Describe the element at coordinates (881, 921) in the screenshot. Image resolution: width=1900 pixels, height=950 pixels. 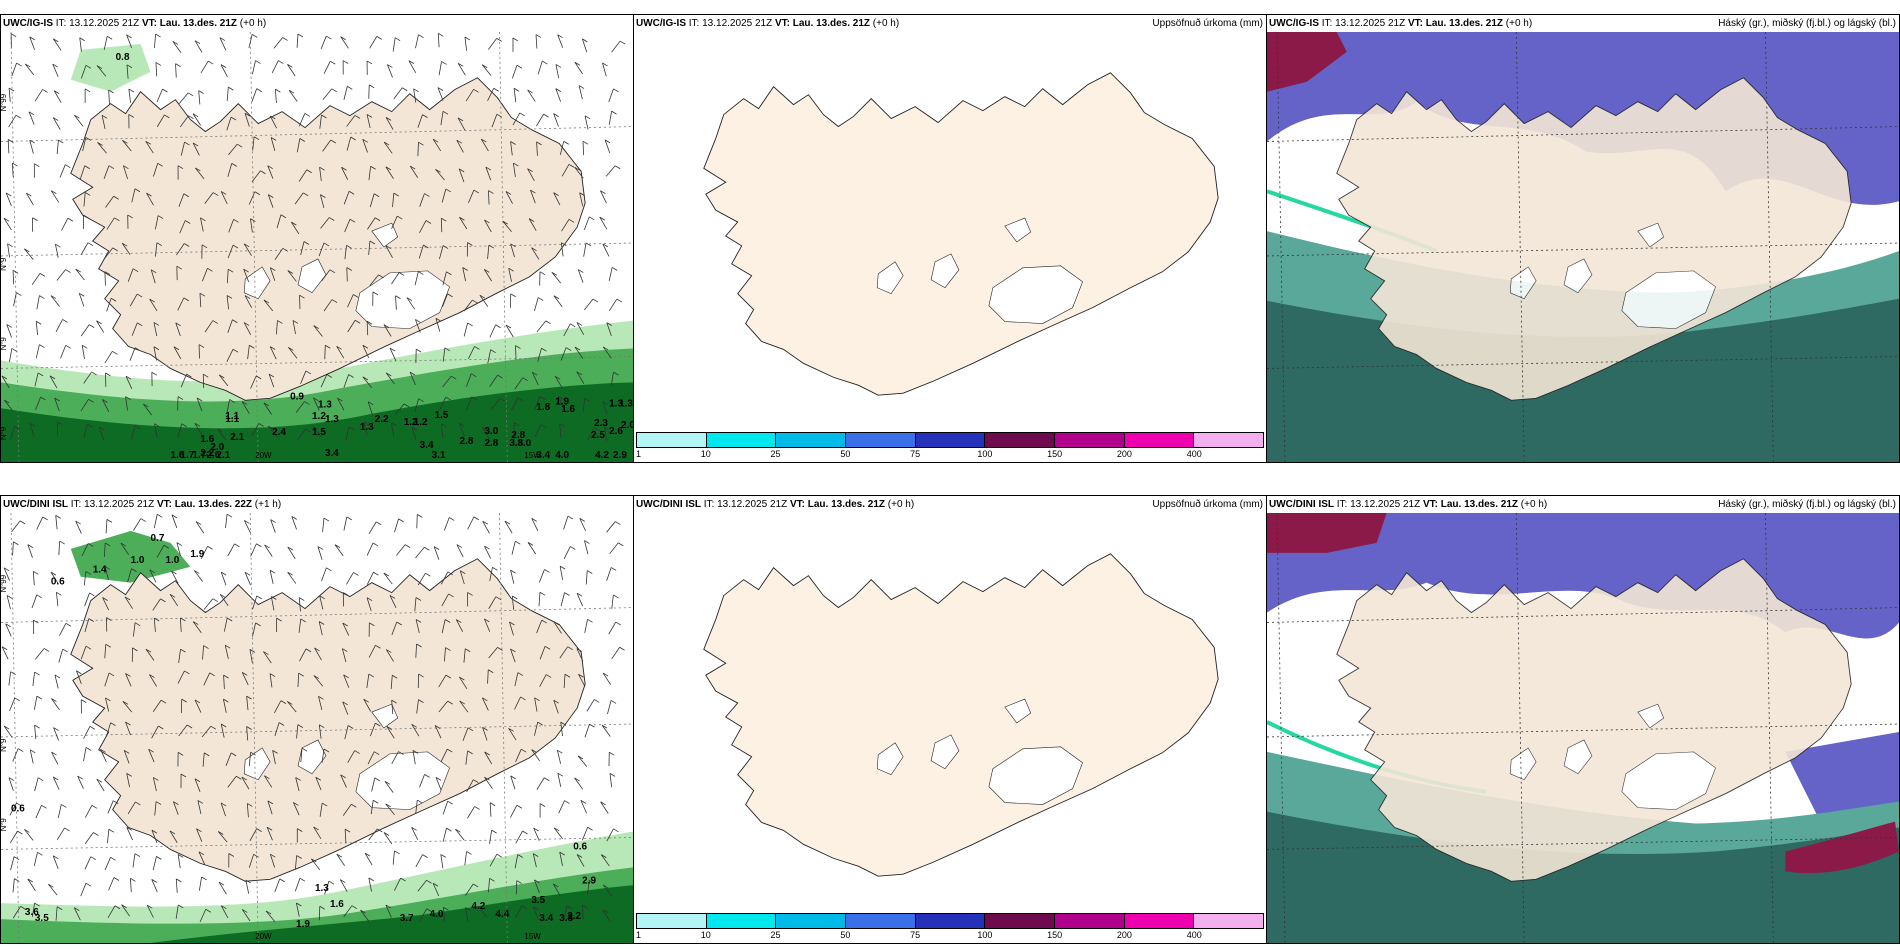
I see `legend-swatch` at that location.